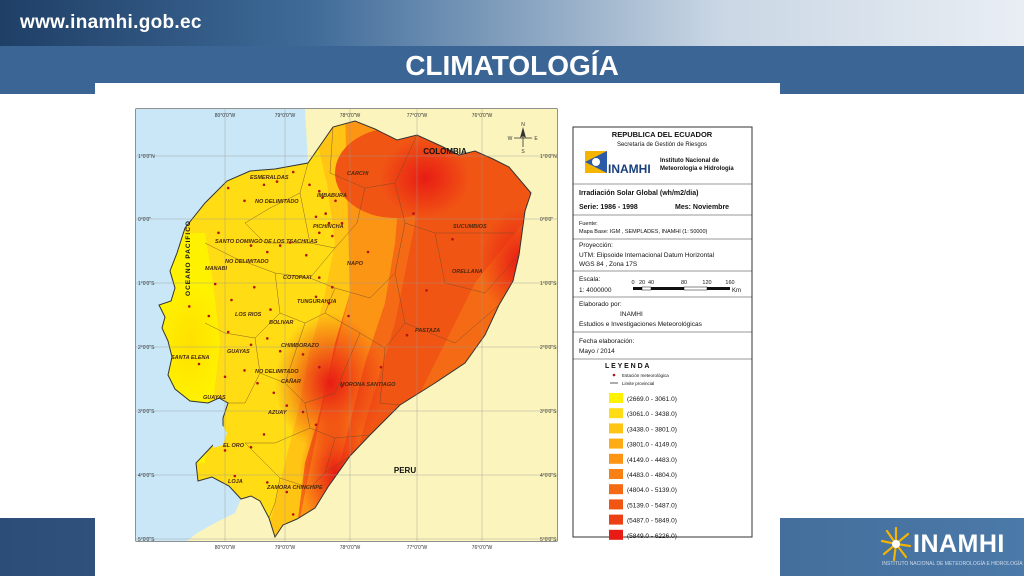  I want to click on ocean-label: OCEANO PACIFICO, so click(188, 258).